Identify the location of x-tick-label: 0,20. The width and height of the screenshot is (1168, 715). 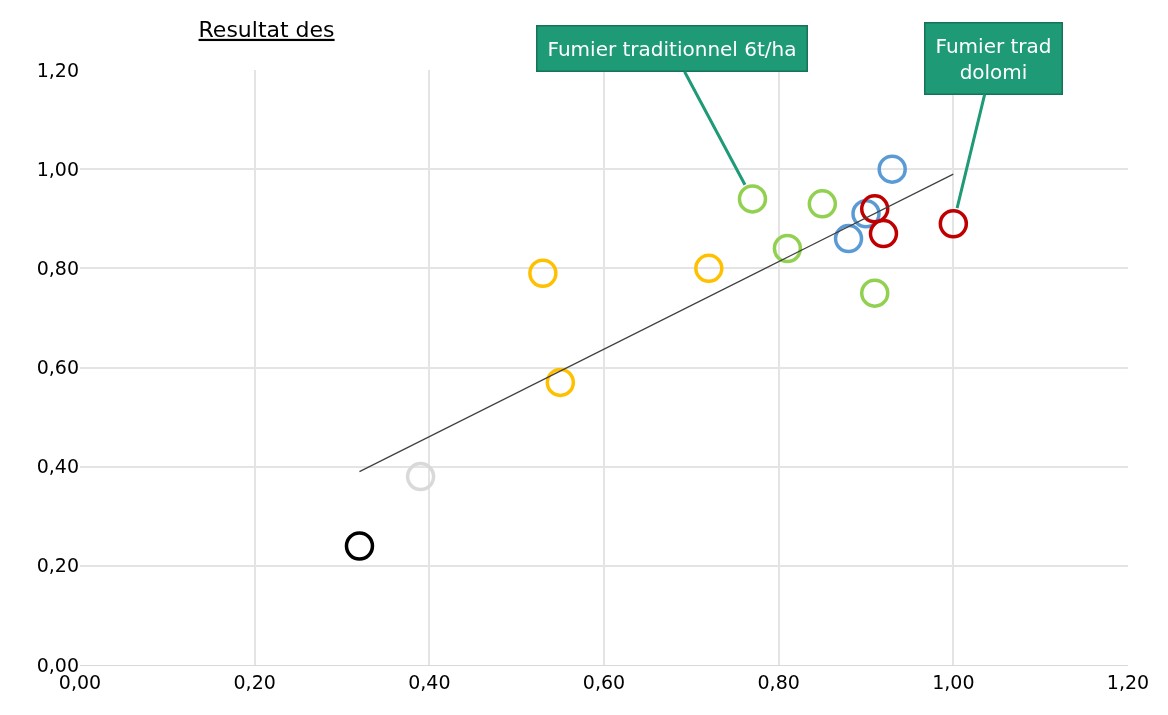
(254, 681).